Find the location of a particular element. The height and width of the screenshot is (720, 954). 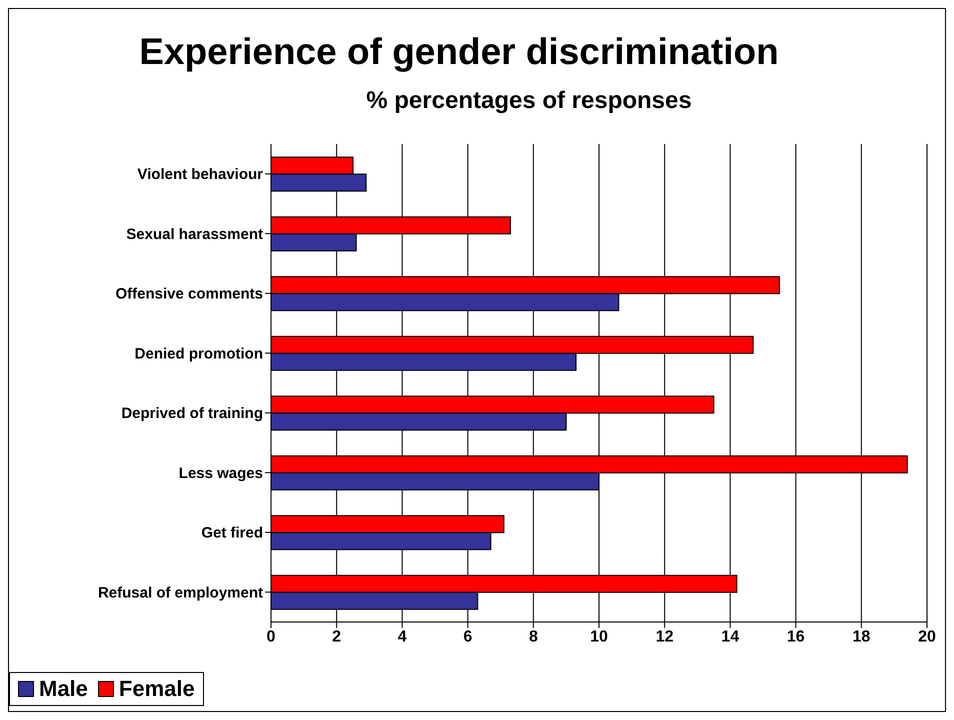

chart-title: Experience of gender discrimination is located at coordinates (459, 52).